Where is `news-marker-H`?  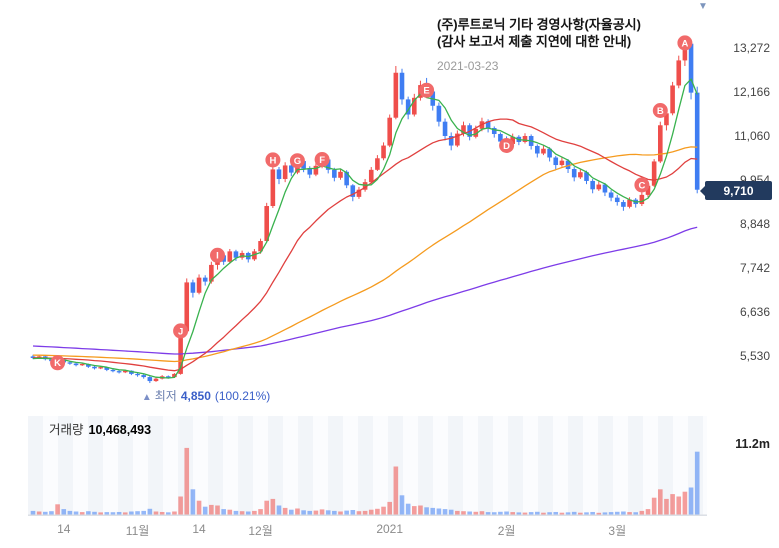 news-marker-H is located at coordinates (273, 160).